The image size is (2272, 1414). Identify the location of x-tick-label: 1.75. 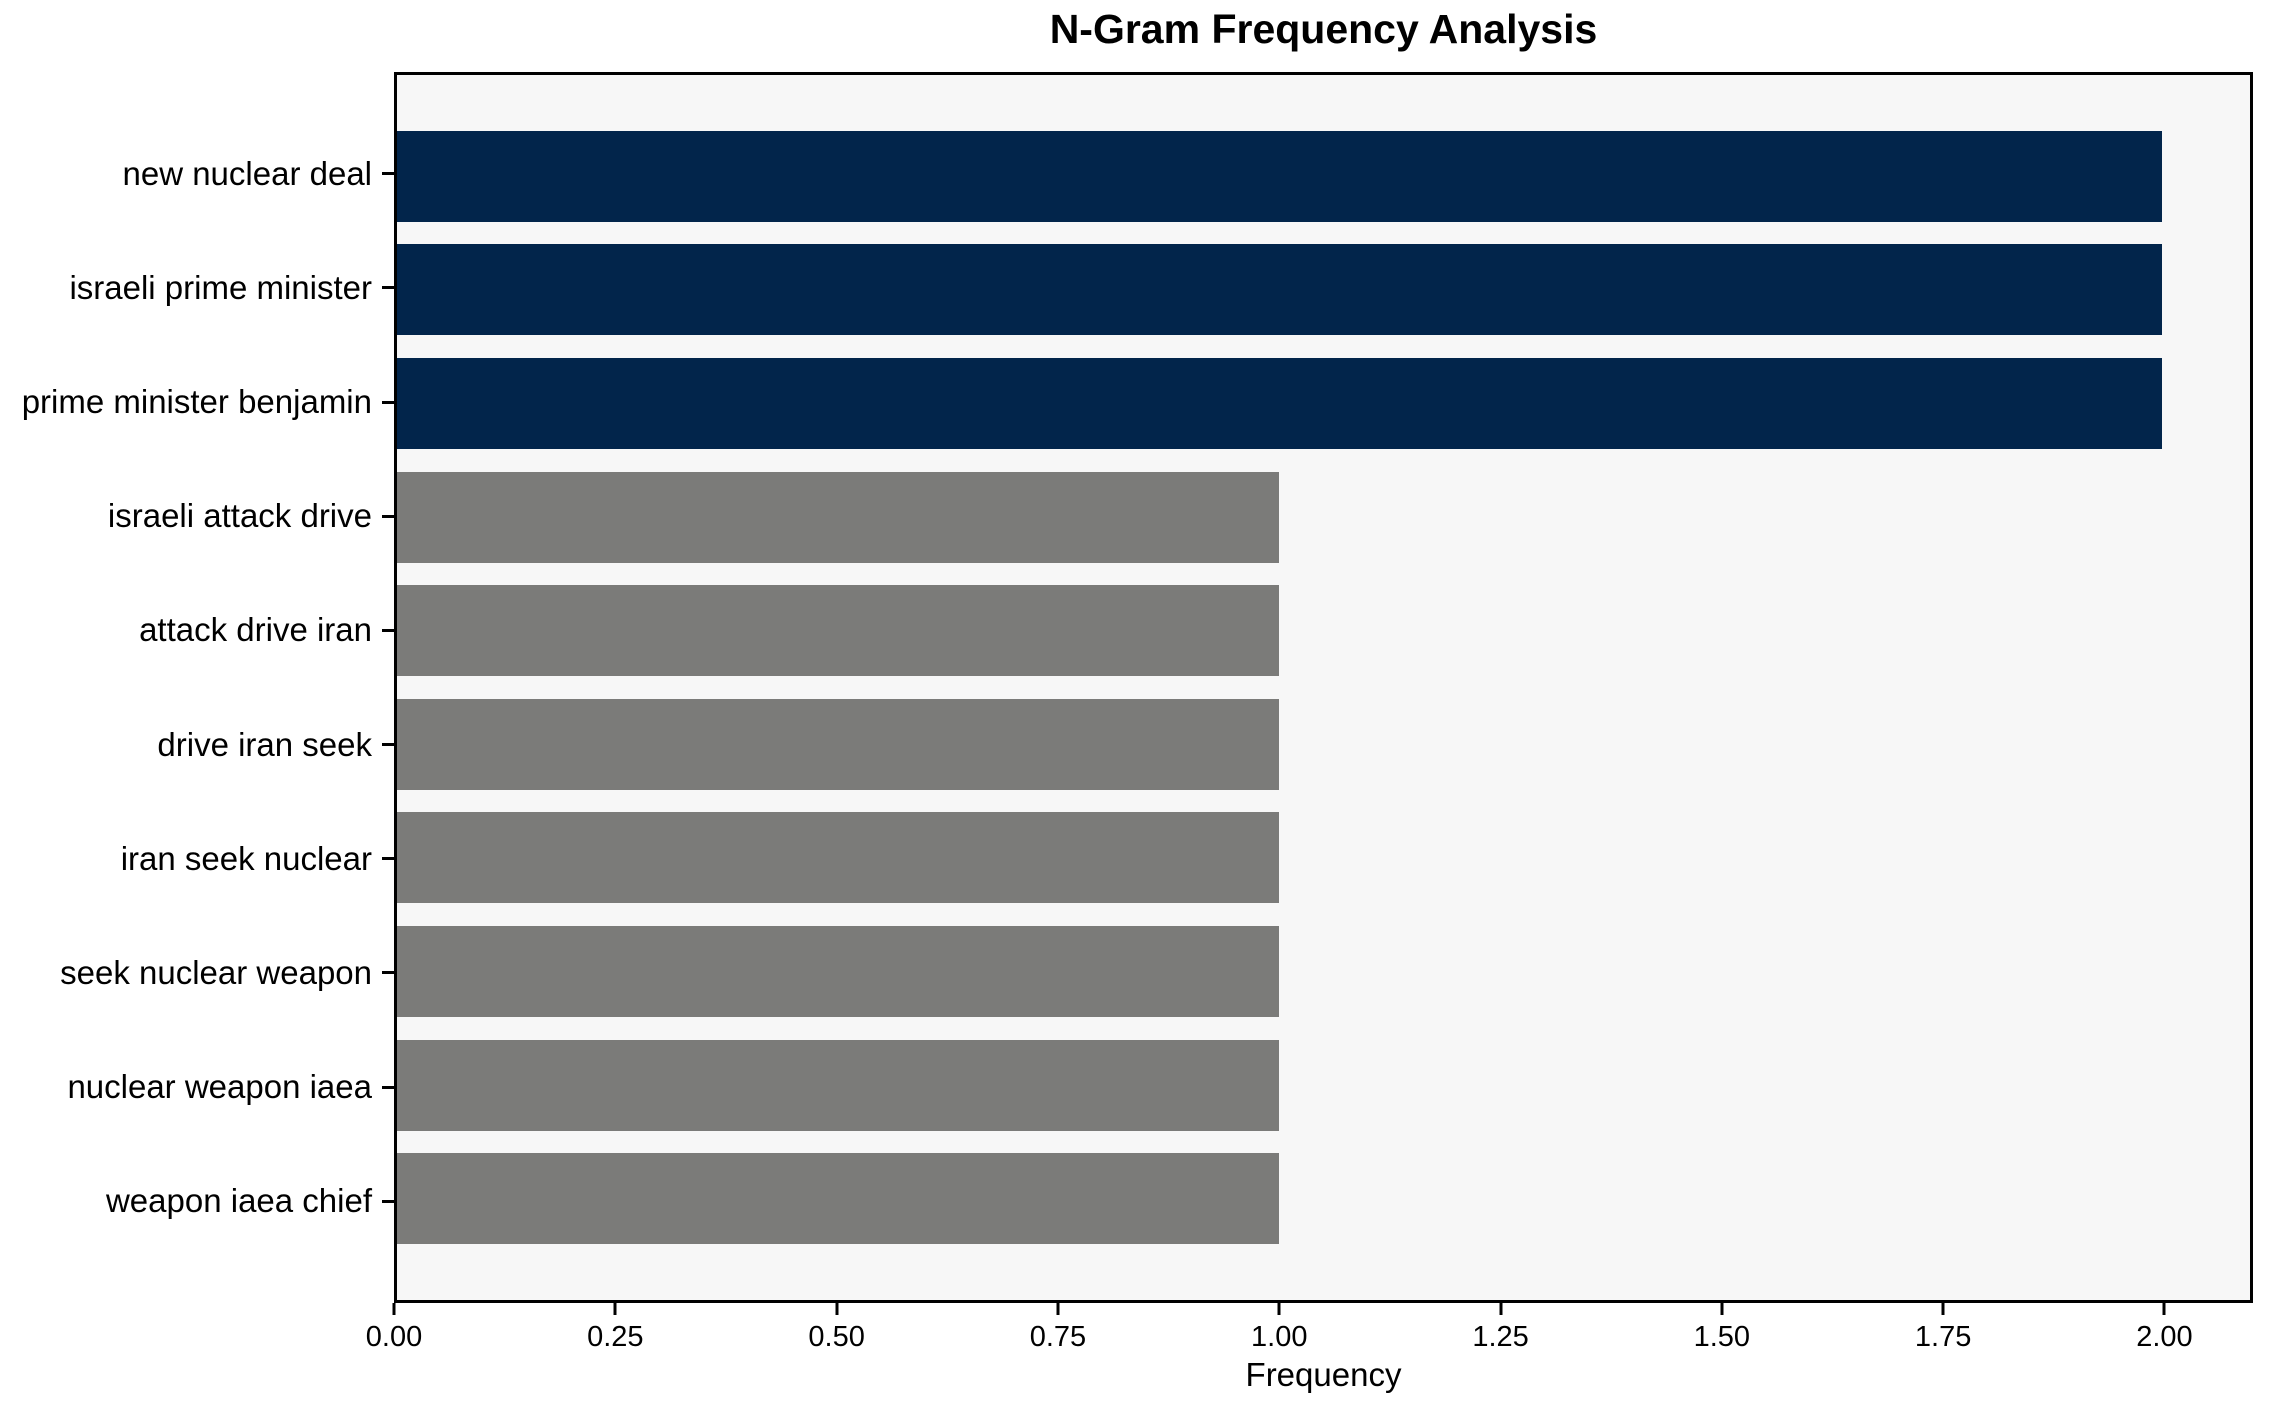
(1943, 1337).